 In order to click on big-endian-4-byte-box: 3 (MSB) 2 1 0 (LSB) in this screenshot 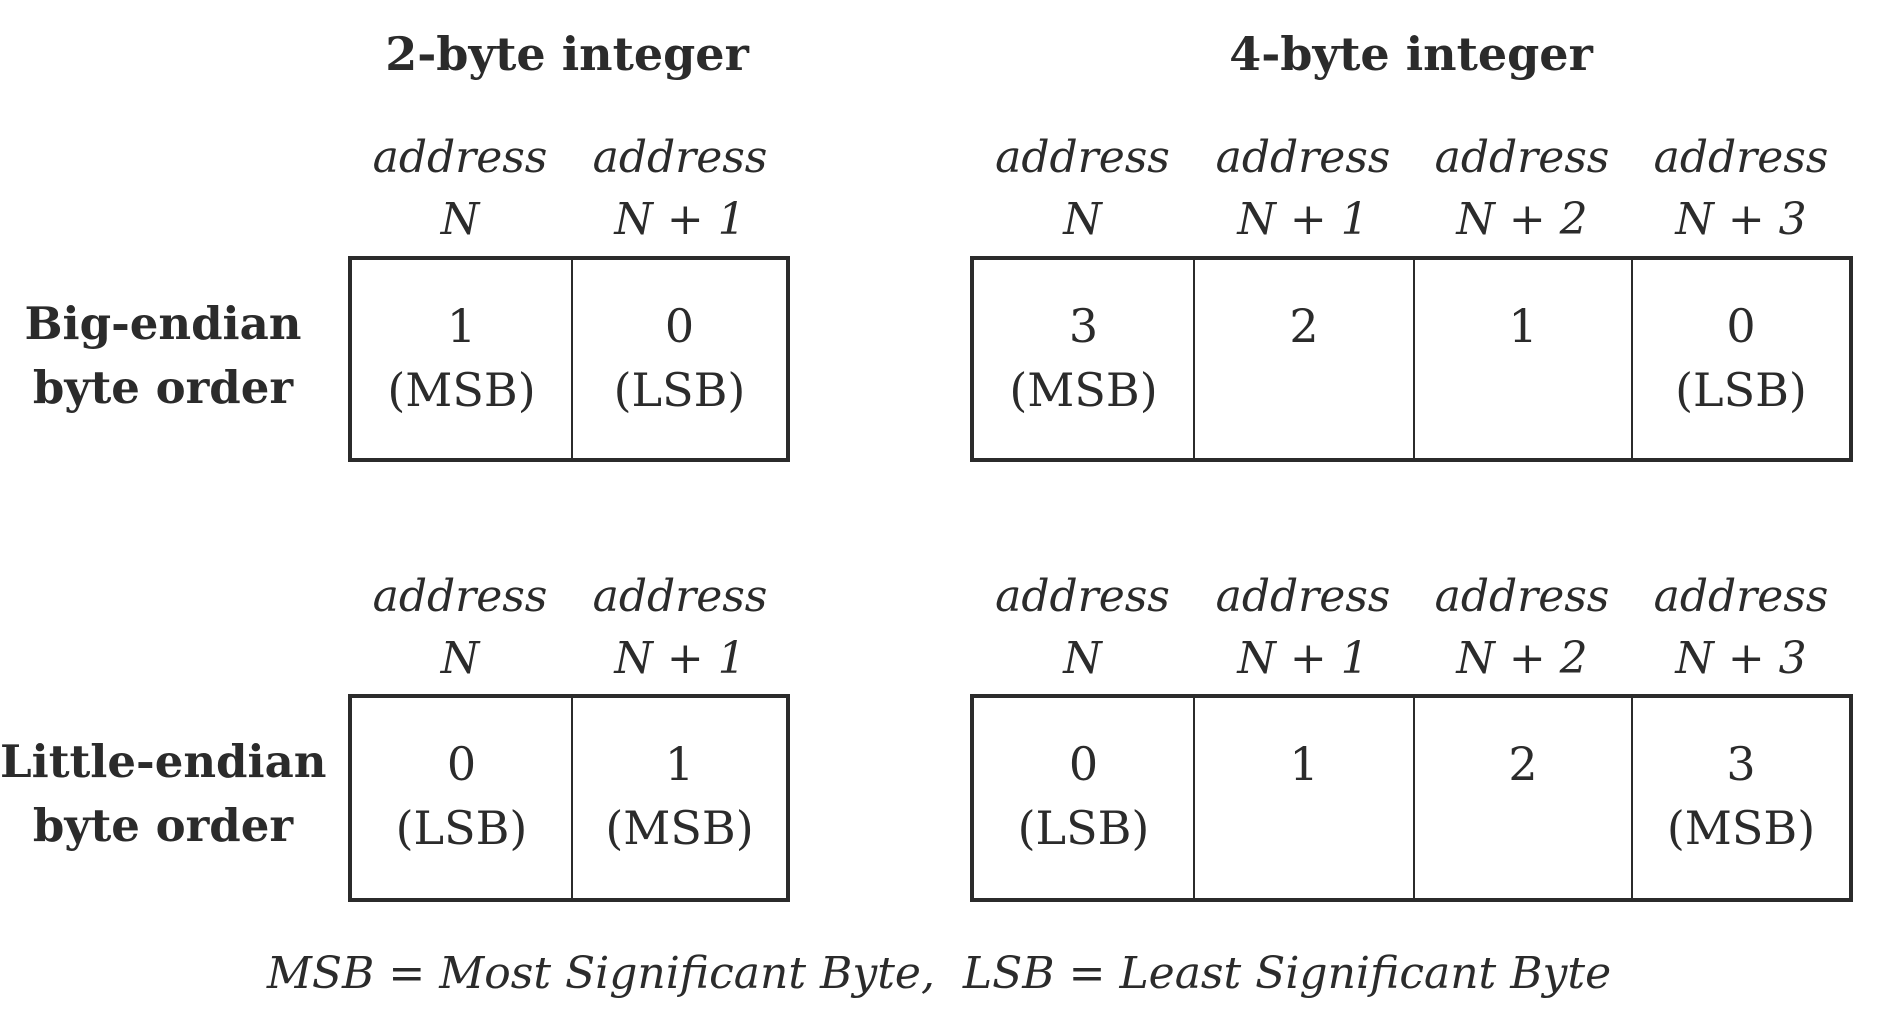, I will do `click(1411, 359)`.